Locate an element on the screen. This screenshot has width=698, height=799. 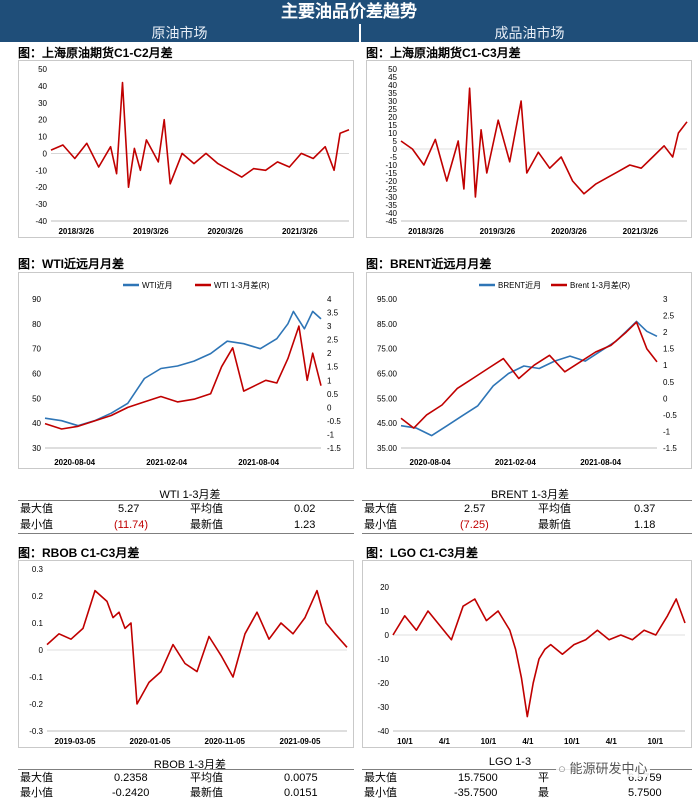
lgo-max-value: 15.7500 is located at coordinates (478, 778).